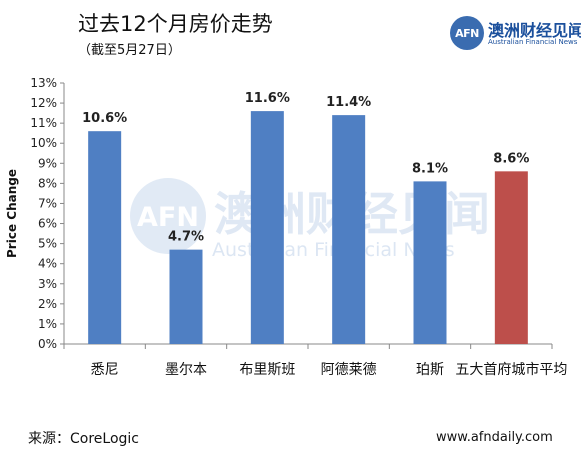 The height and width of the screenshot is (461, 581). I want to click on y-tick-label: 13%, so click(43, 83).